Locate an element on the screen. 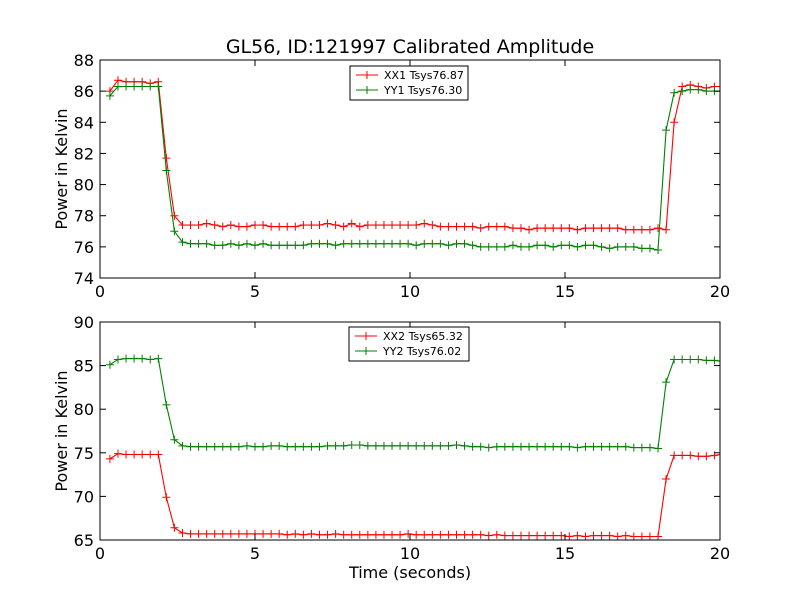 The width and height of the screenshot is (800, 600). legend-label: YY1 Tsys76.30 is located at coordinates (422, 90).